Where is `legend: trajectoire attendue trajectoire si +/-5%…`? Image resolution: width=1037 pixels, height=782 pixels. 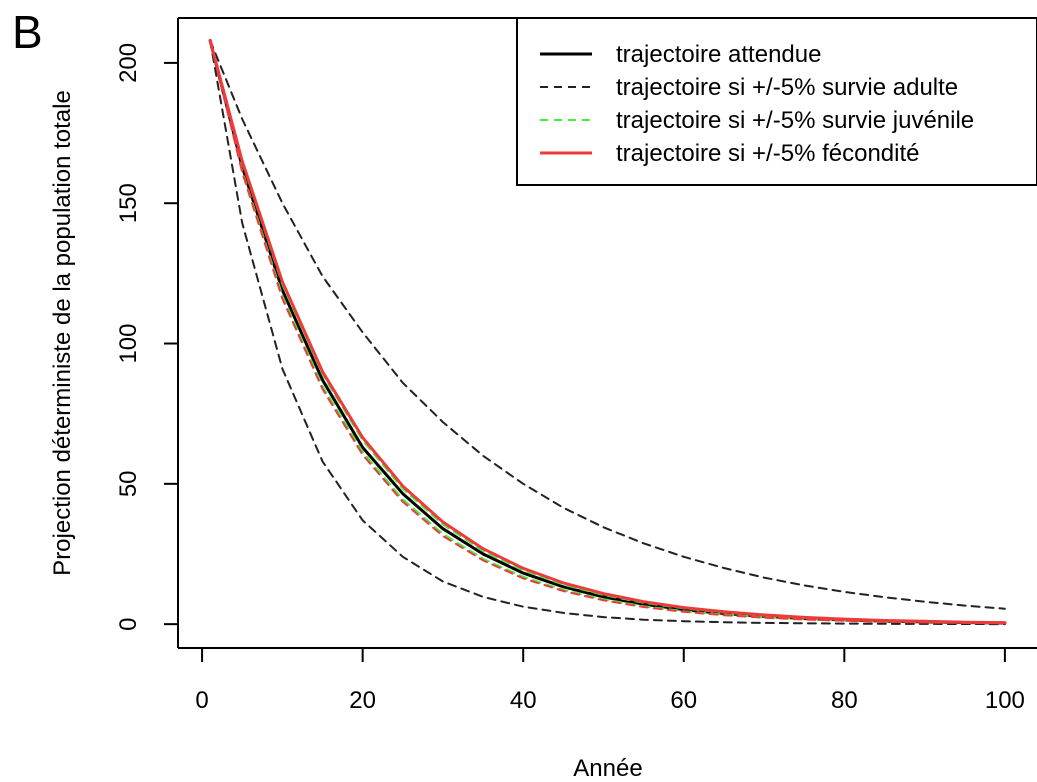 legend: trajectoire attendue trajectoire si +/-5%… is located at coordinates (776, 101).